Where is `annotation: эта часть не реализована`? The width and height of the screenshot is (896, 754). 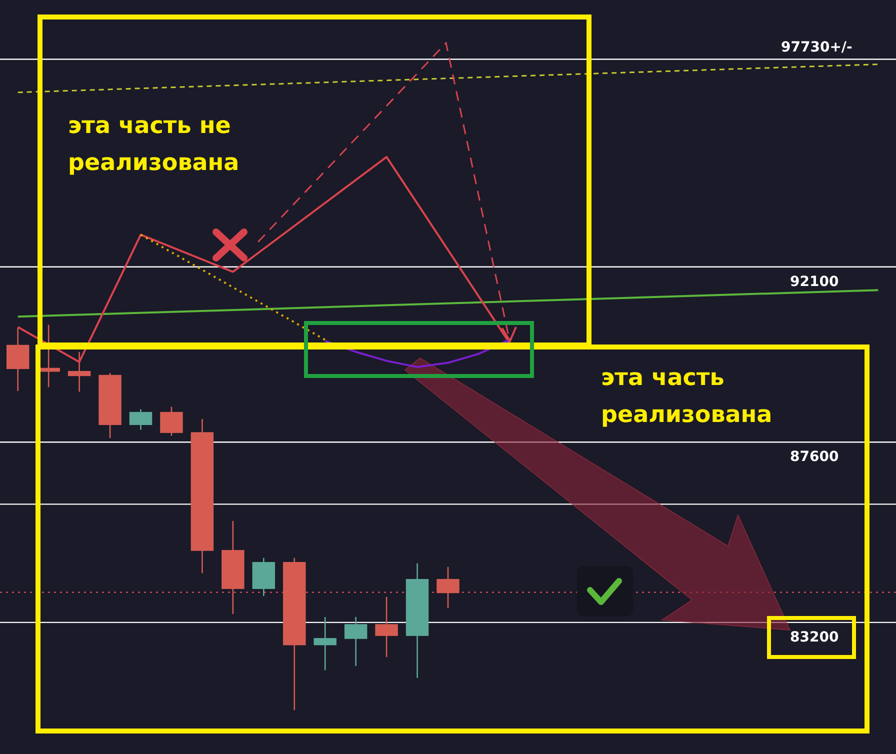
annotation: эта часть не реализована is located at coordinates (154, 144).